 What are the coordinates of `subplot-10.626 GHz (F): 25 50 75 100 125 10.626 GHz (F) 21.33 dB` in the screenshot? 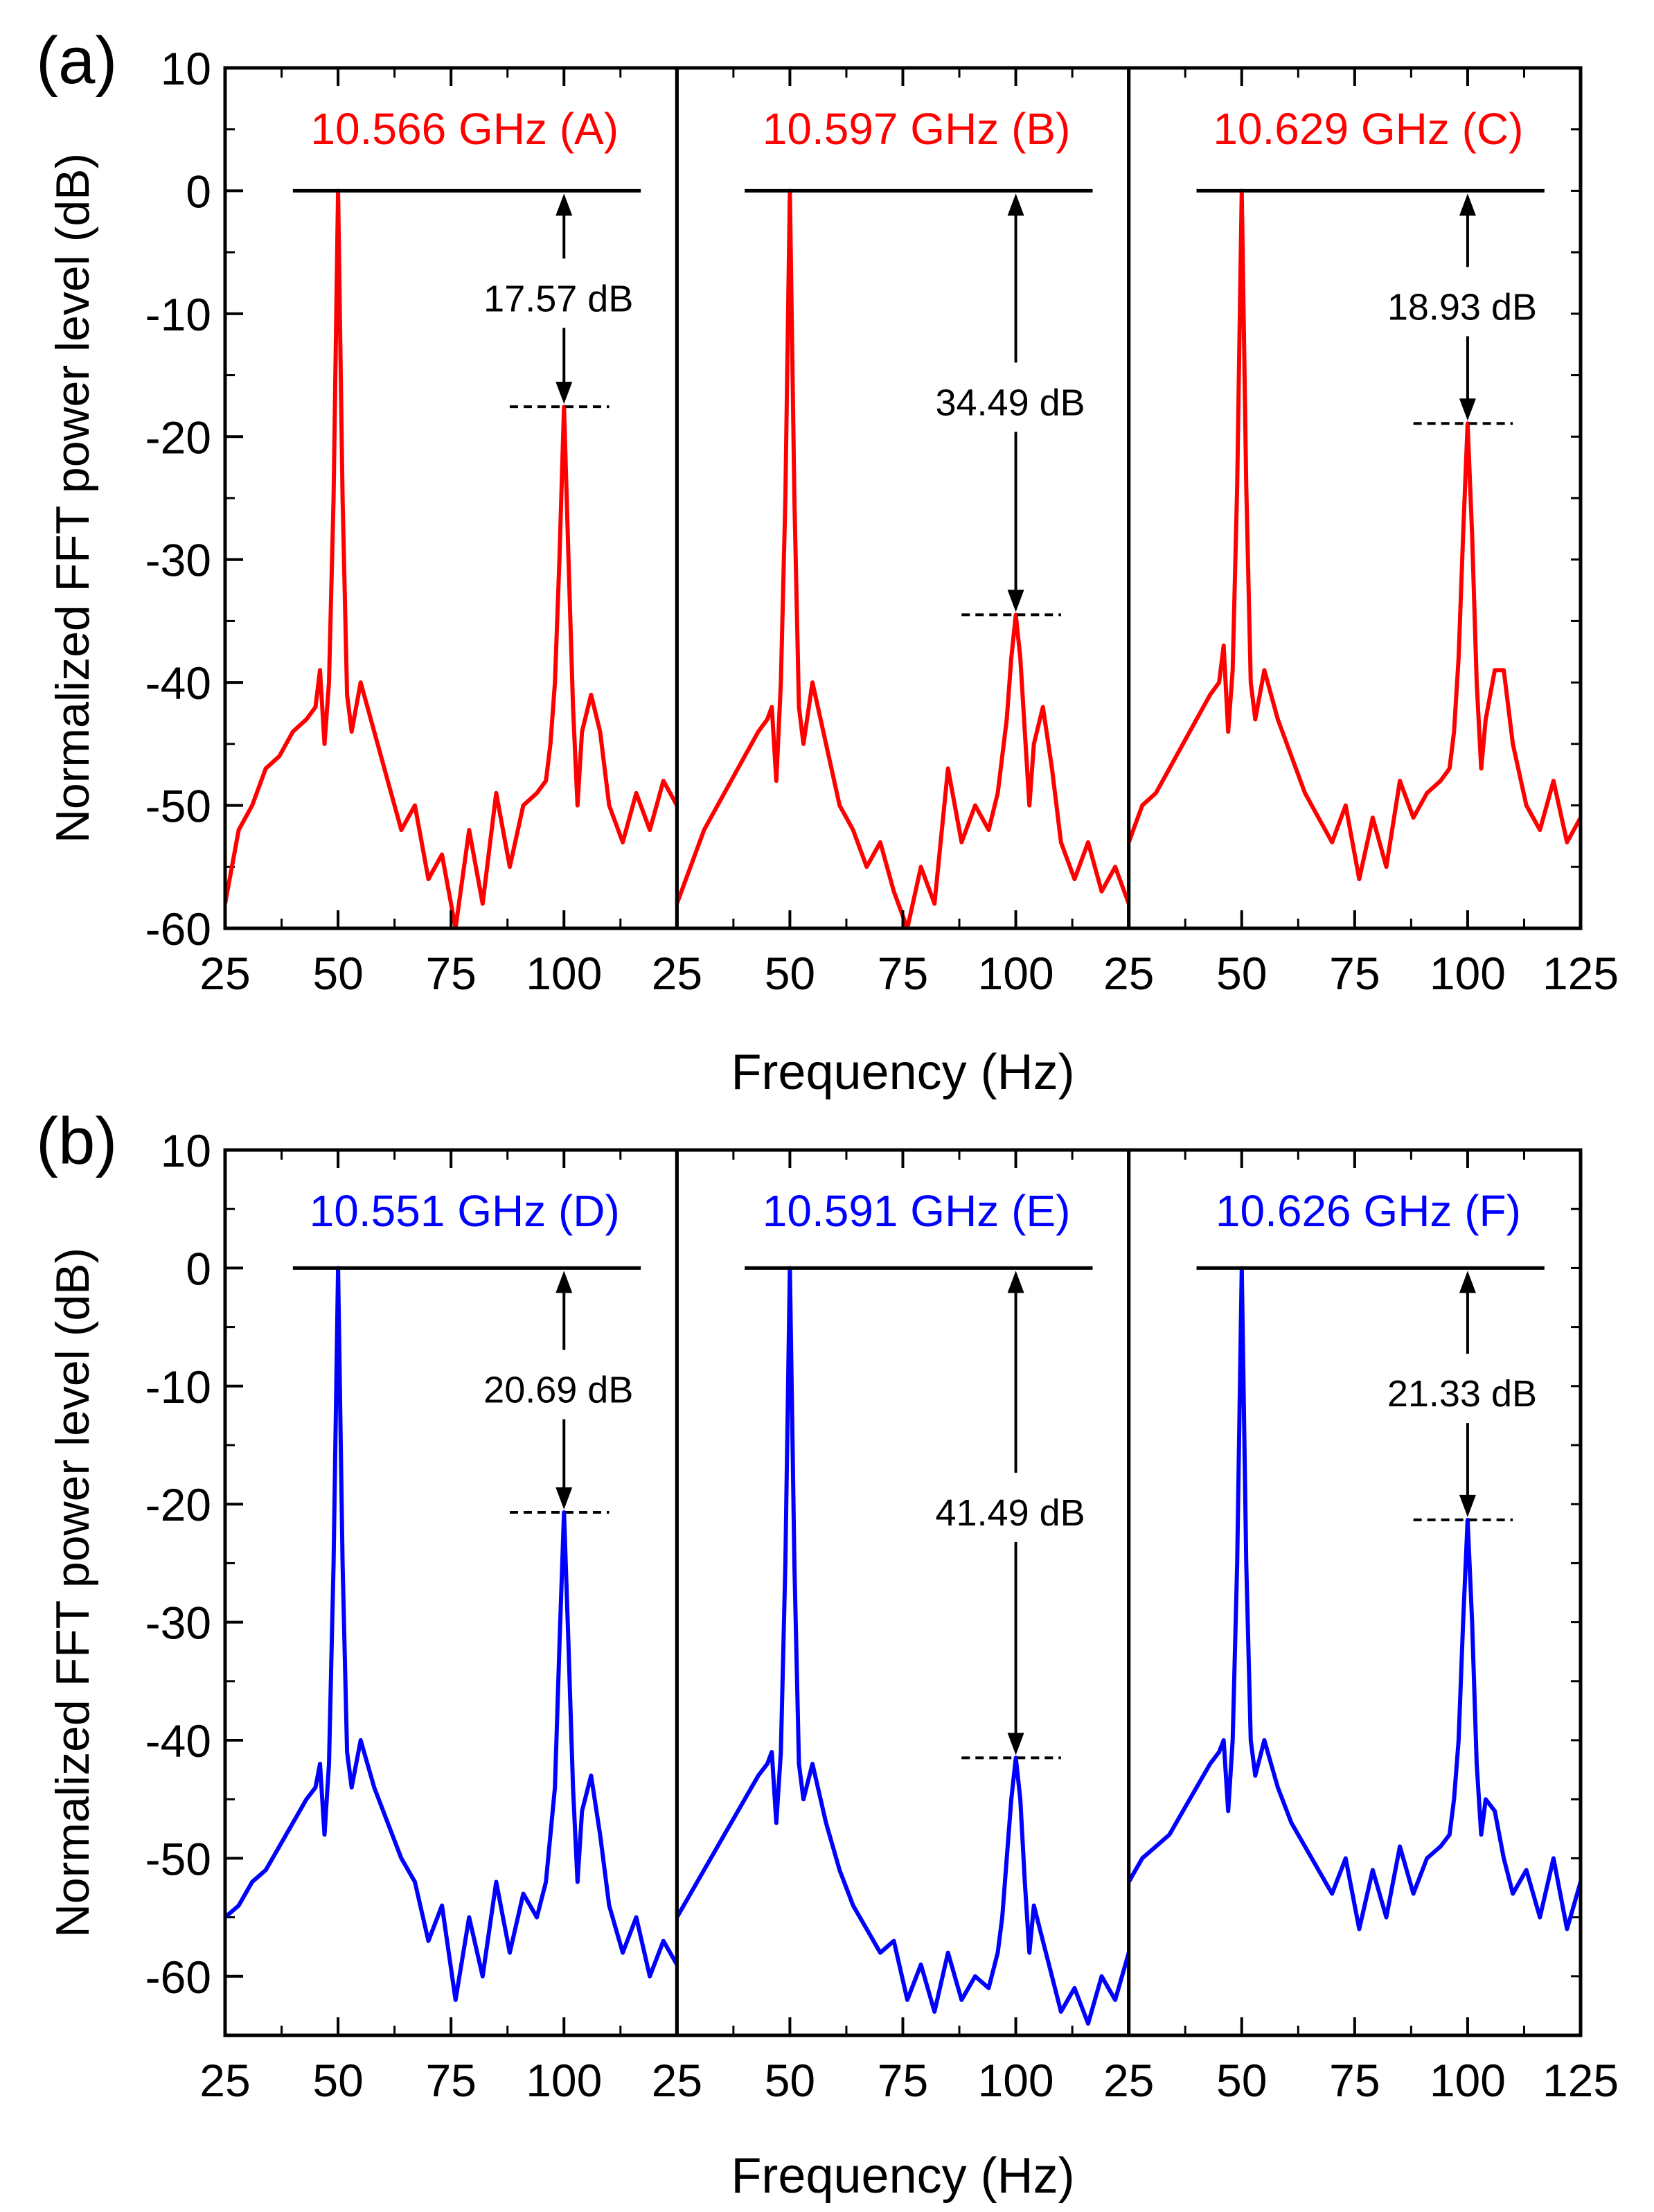 It's located at (1361, 1627).